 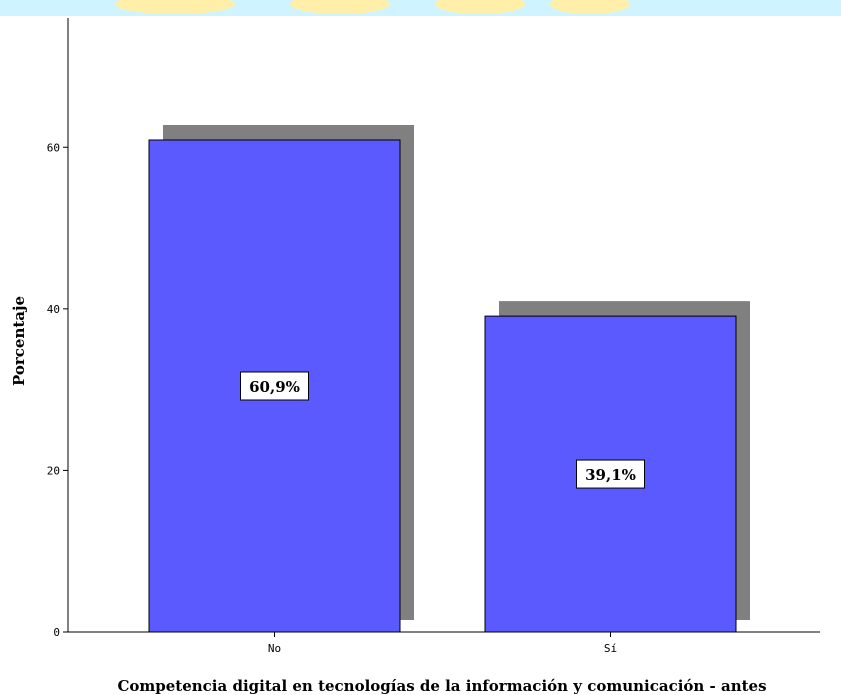 What do you see at coordinates (19, 341) in the screenshot?
I see `y-axis-title: Porcentaje` at bounding box center [19, 341].